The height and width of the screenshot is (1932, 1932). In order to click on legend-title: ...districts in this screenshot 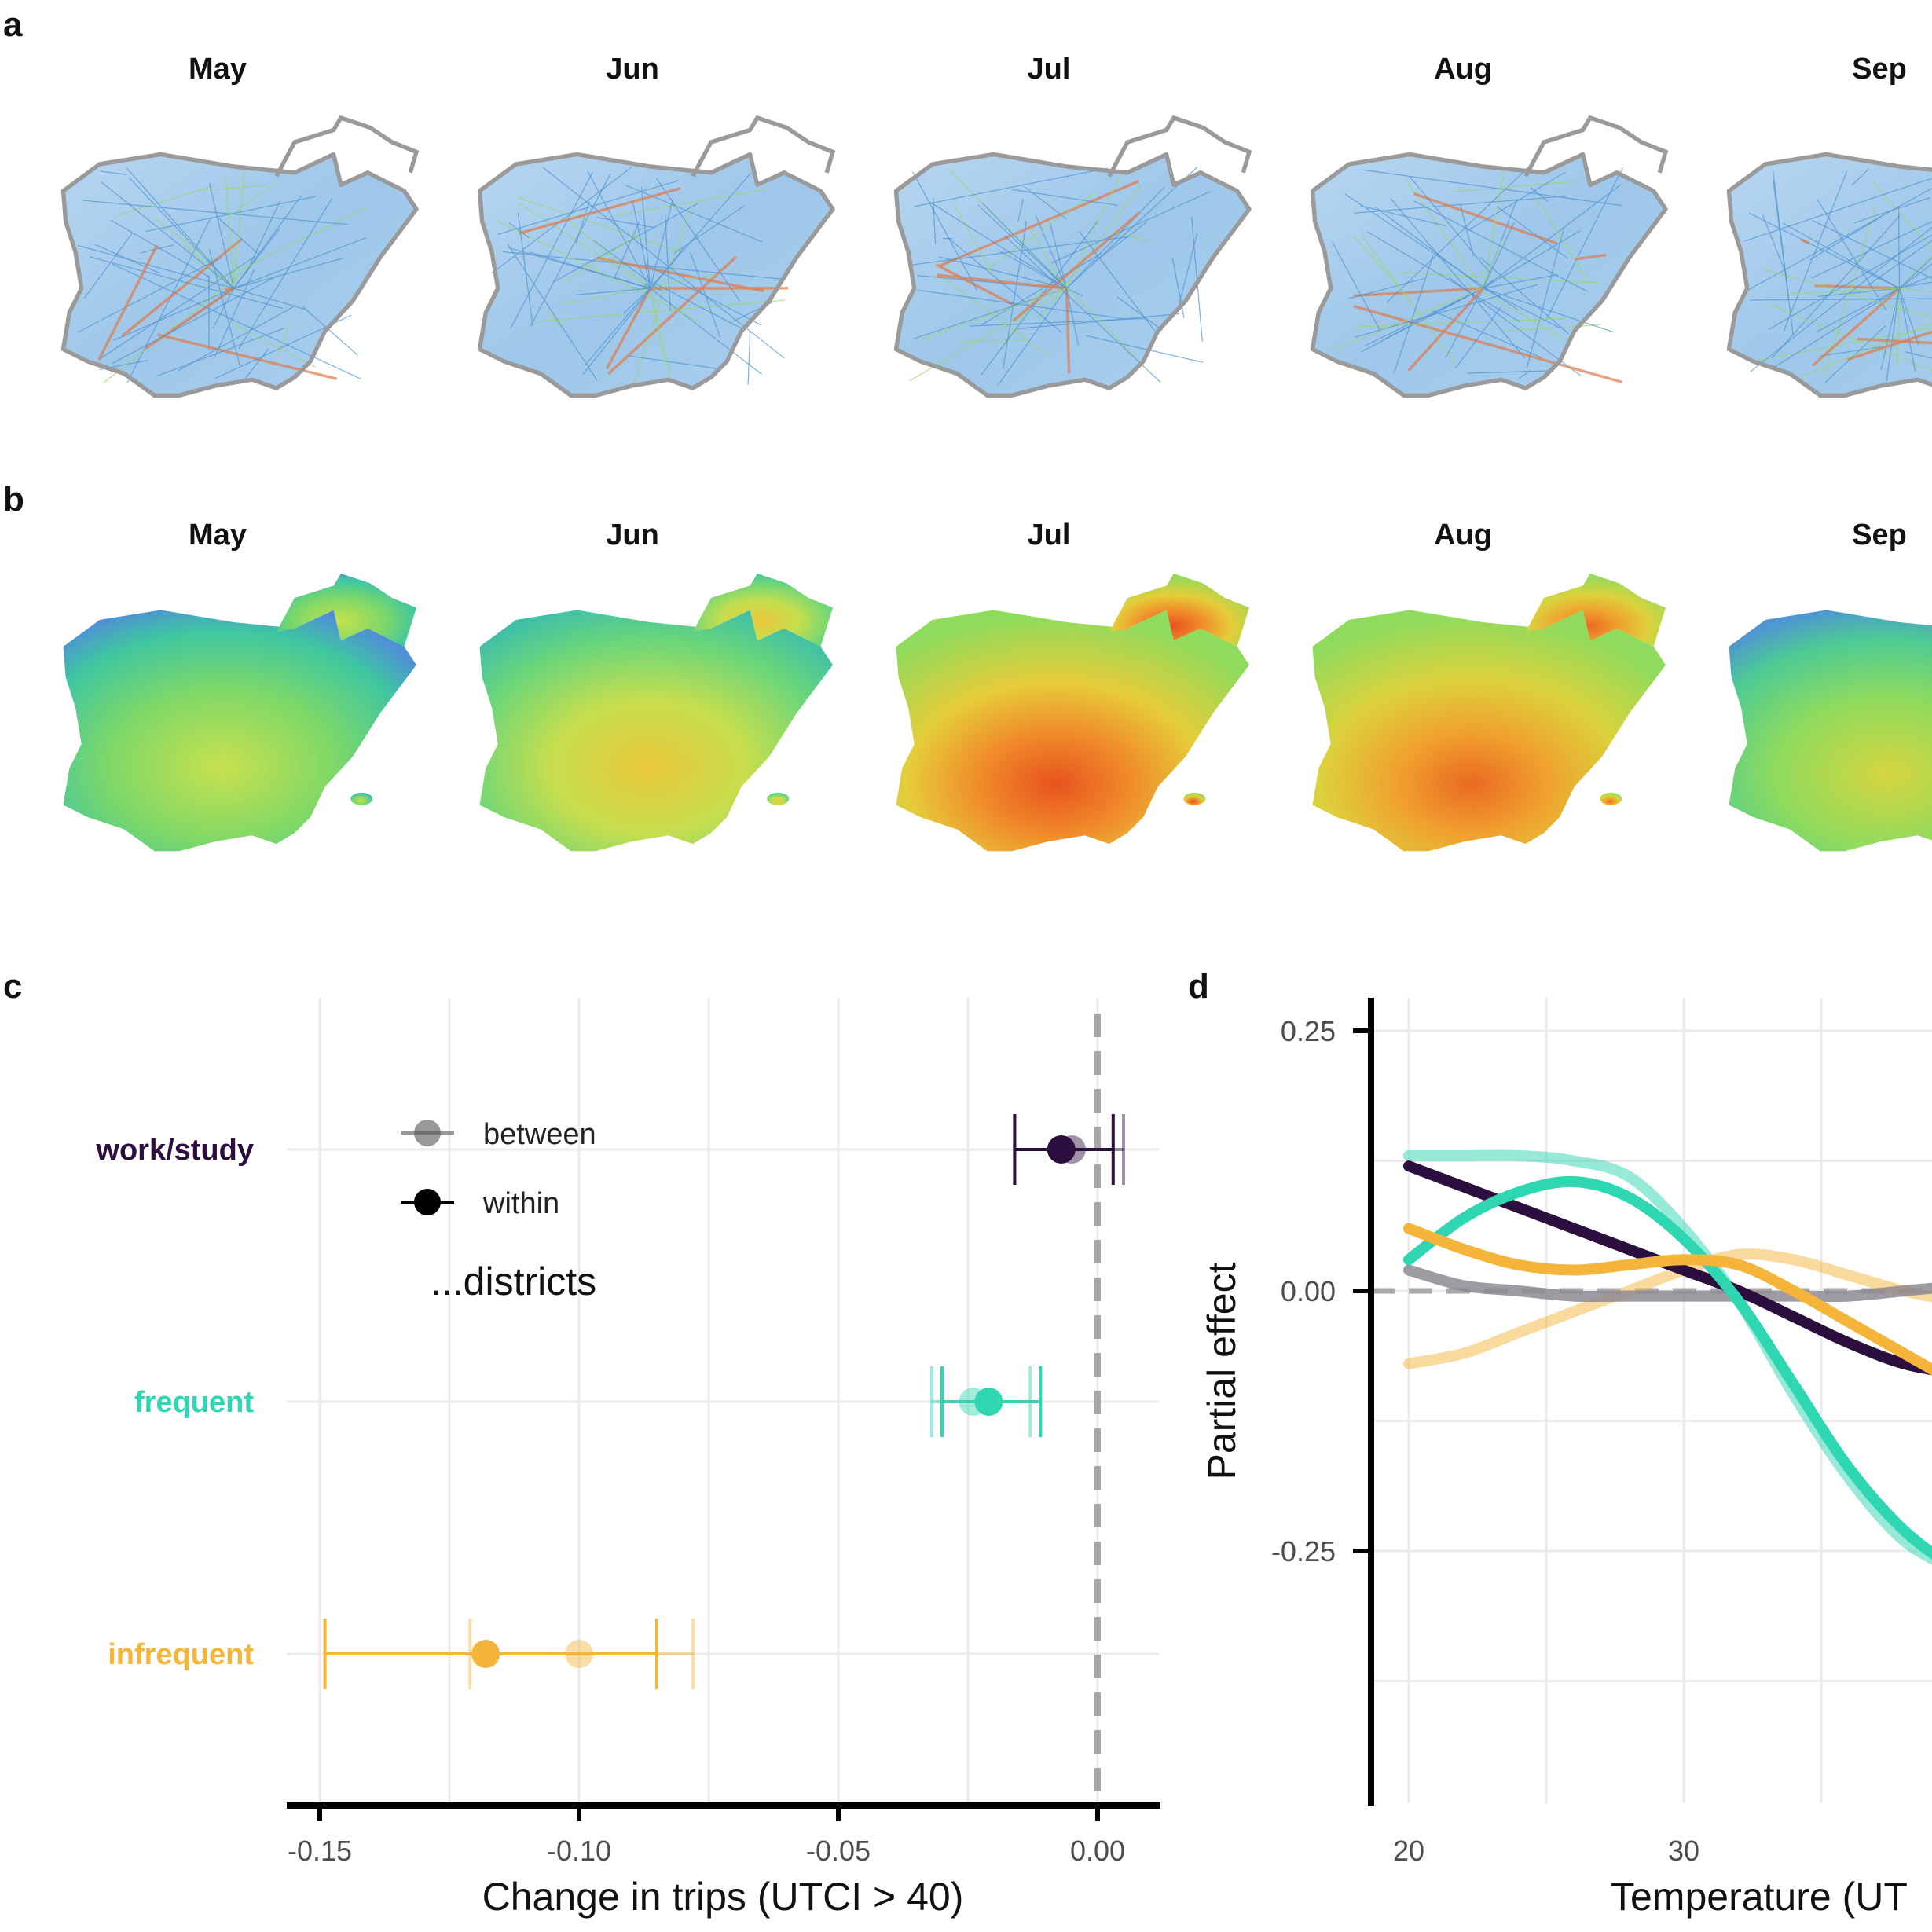, I will do `click(513, 1281)`.